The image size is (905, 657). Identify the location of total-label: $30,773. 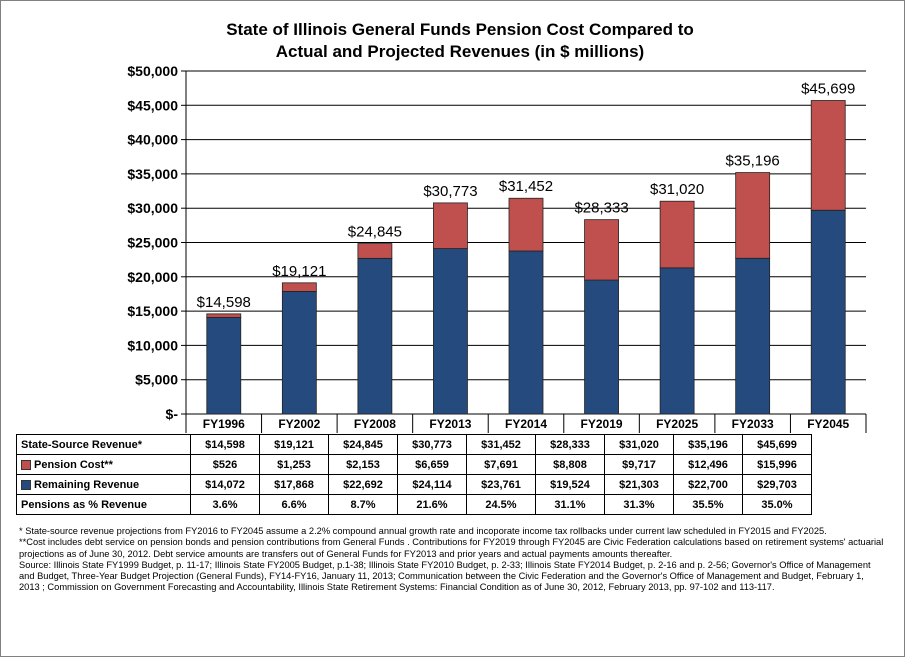
(450, 191).